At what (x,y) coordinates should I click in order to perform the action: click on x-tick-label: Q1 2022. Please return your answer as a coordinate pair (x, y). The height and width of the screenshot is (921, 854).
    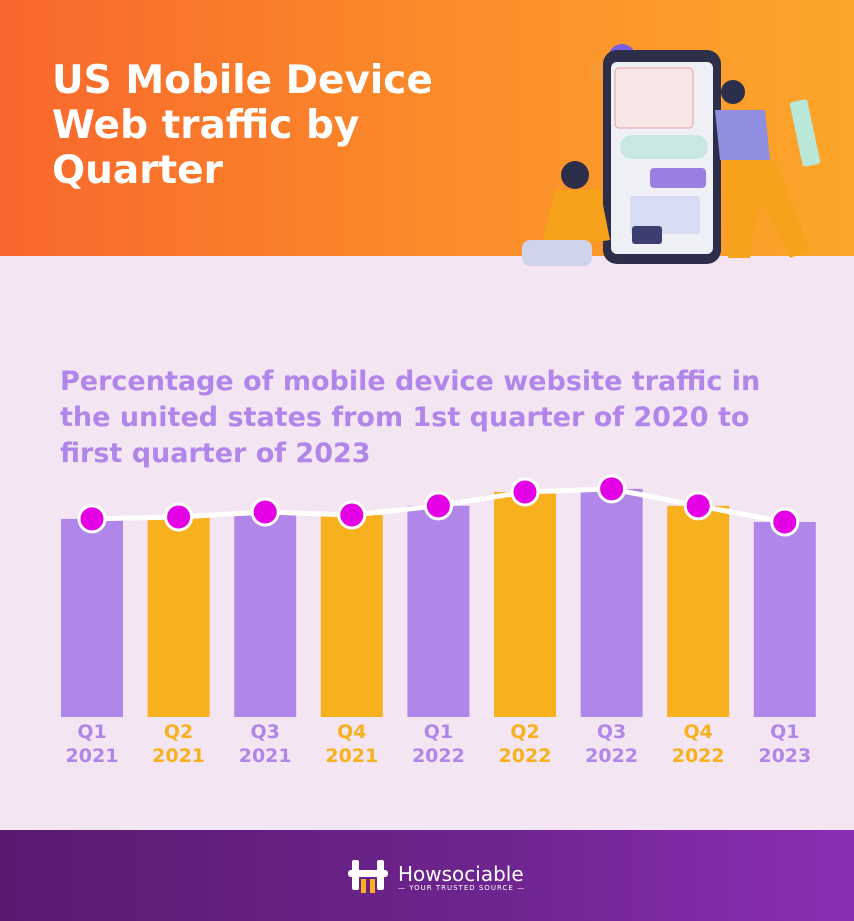
    Looking at the image, I should click on (438, 744).